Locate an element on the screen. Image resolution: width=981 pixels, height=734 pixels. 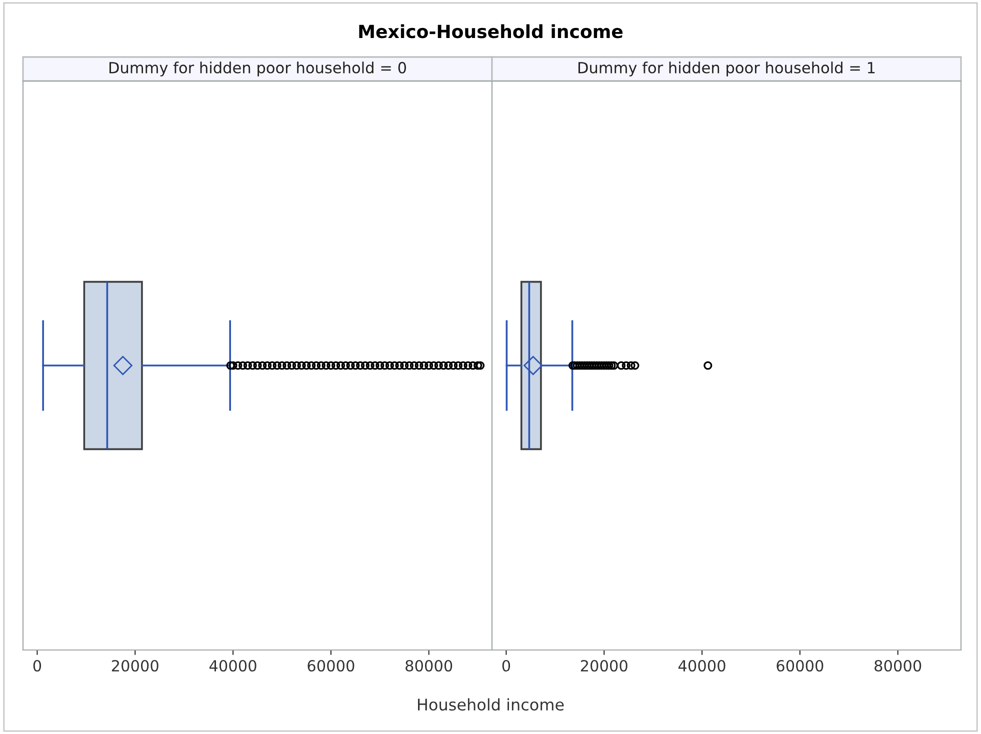
chart-subtitle: Dummy for hidden poor household = 0 is located at coordinates (257, 69).